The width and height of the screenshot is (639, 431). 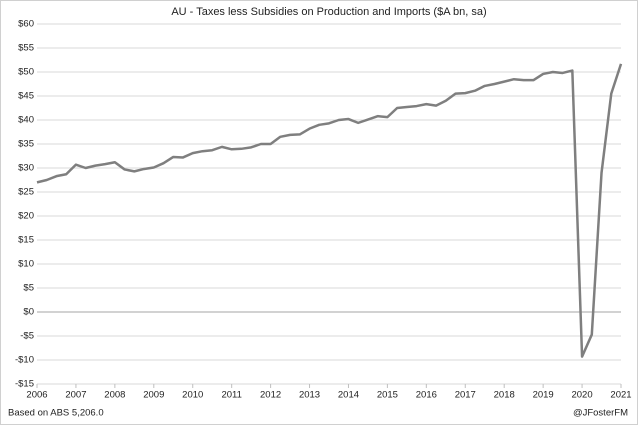 I want to click on y-tick-label: -$15, so click(x=24, y=384).